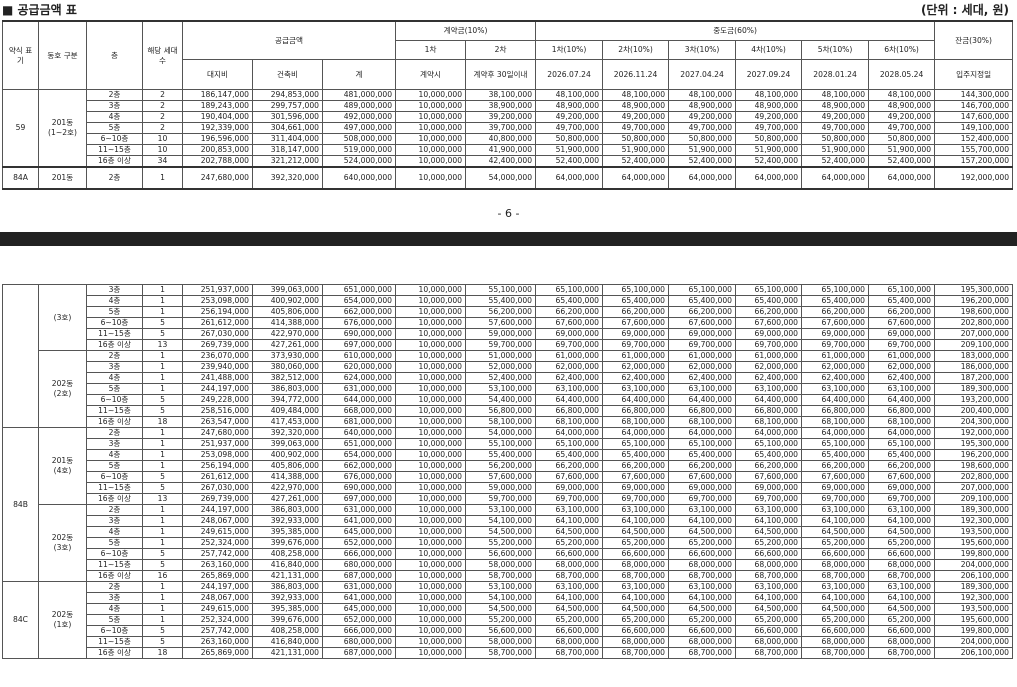  What do you see at coordinates (973, 521) in the screenshot?
I see `balance-cell: 192,300,000` at bounding box center [973, 521].